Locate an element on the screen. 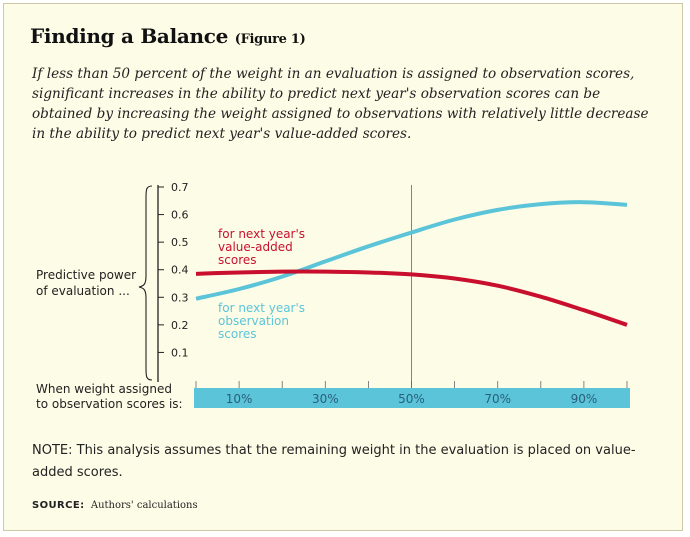 This screenshot has width=690, height=537. title-text: Finding a Balance is located at coordinates (129, 36).